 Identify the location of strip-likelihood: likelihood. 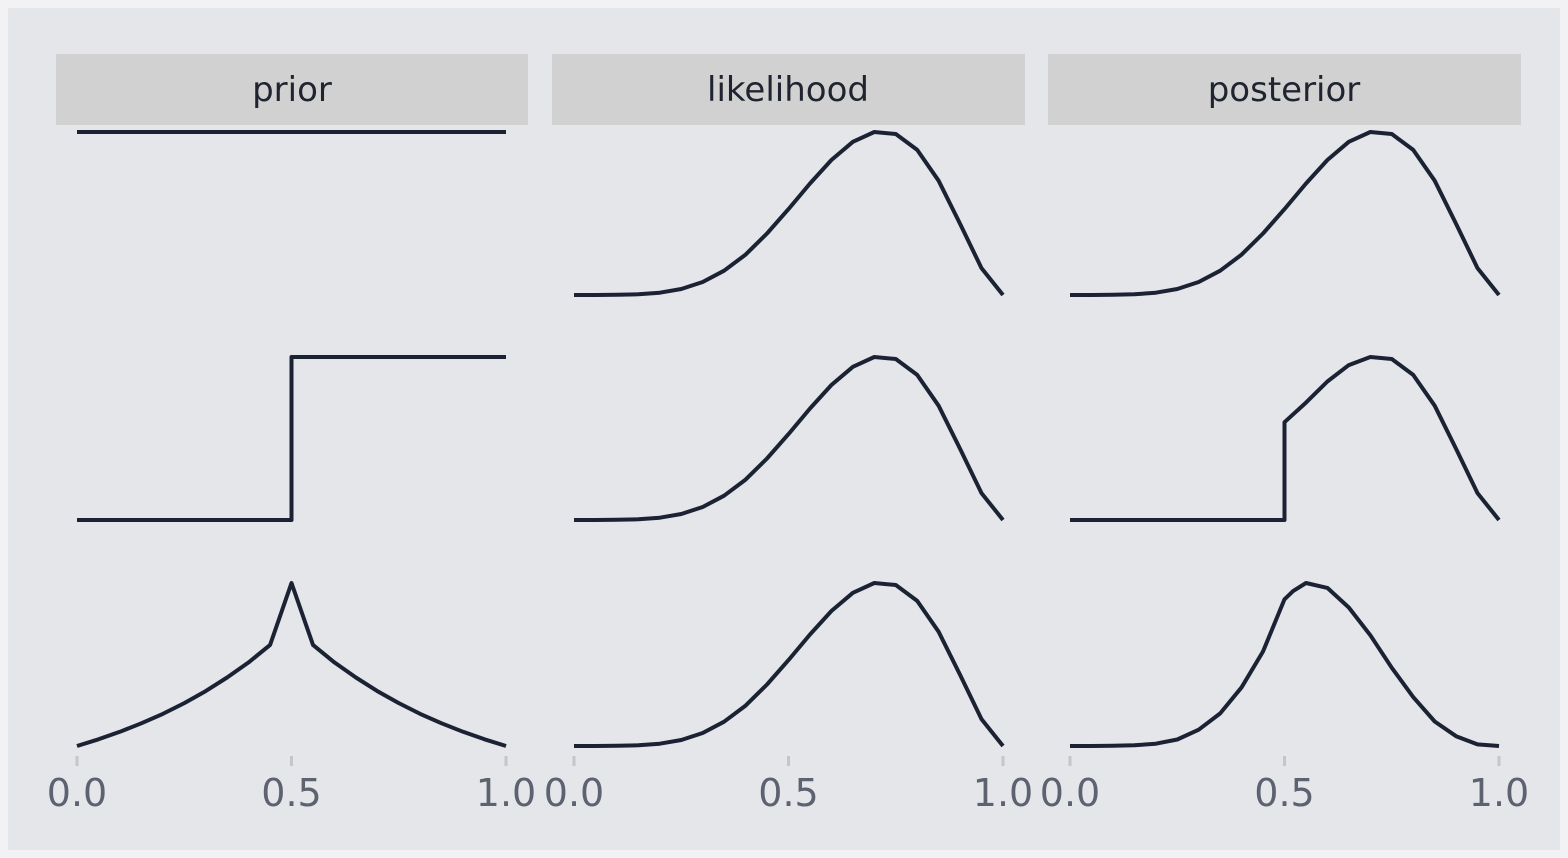
(788, 89).